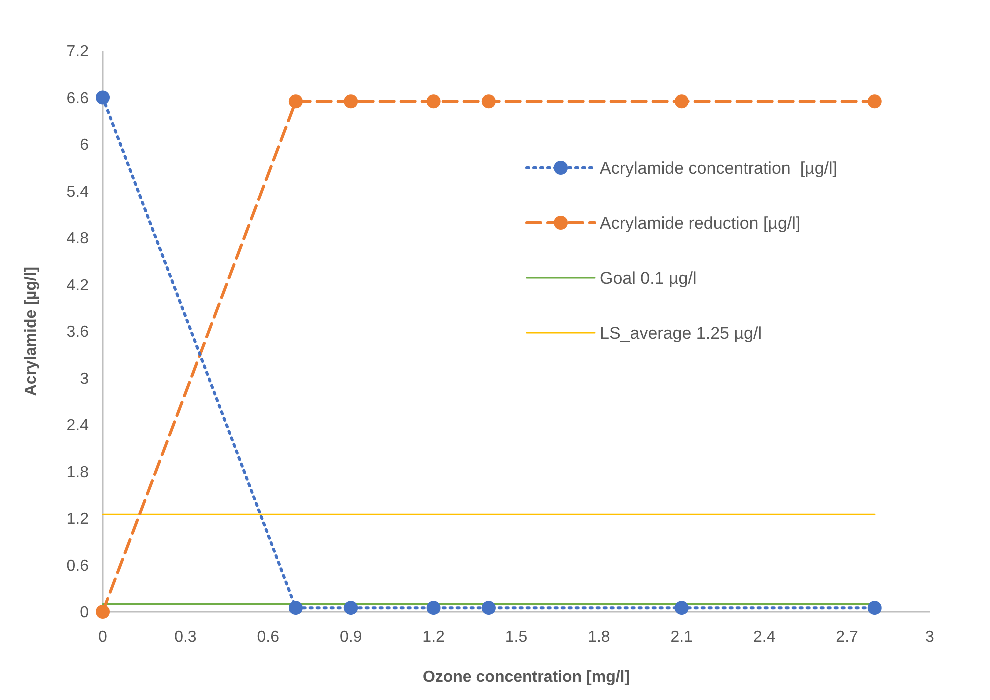 The width and height of the screenshot is (990, 700). I want to click on y-tick-label: 3, so click(85, 379).